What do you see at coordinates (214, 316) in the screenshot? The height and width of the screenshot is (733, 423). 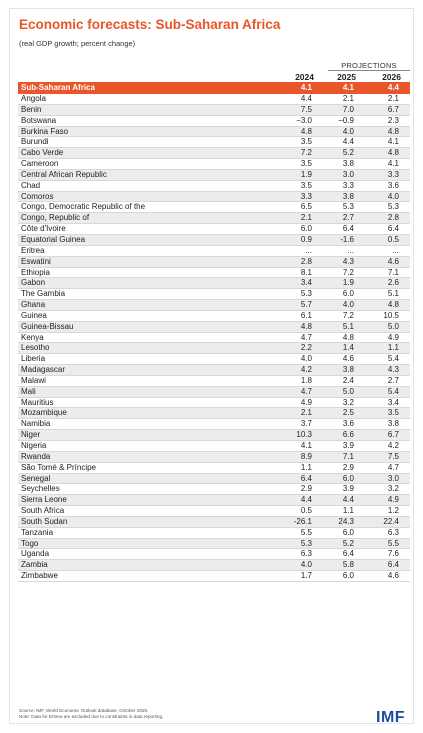 I see `table-row: Guinea 6.1 7.2 10.5` at bounding box center [214, 316].